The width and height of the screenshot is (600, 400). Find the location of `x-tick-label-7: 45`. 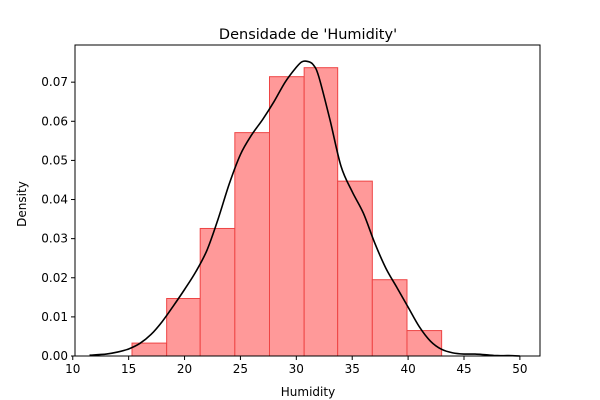

x-tick-label-7: 45 is located at coordinates (463, 369).